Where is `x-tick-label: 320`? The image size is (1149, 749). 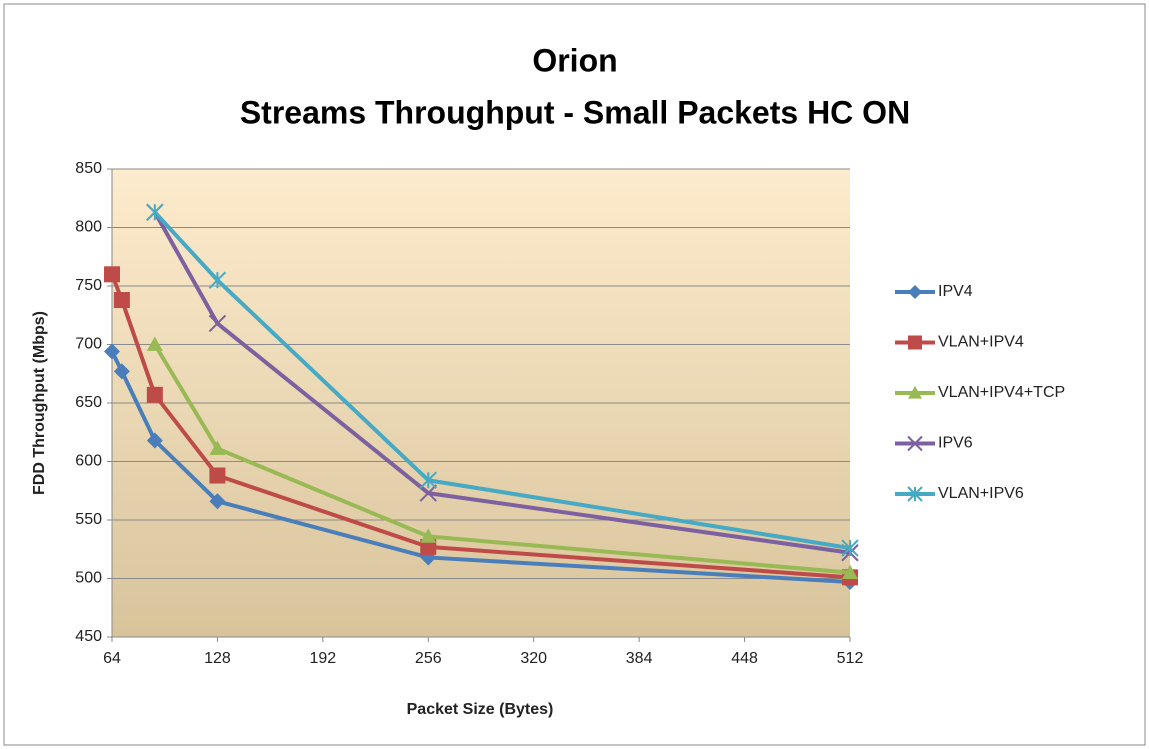
x-tick-label: 320 is located at coordinates (533, 658).